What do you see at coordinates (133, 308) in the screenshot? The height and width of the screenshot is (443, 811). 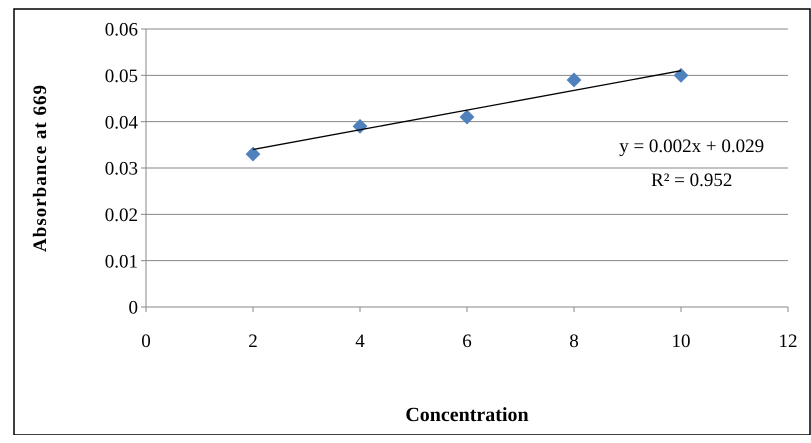 I see `y-tick-label: 0` at bounding box center [133, 308].